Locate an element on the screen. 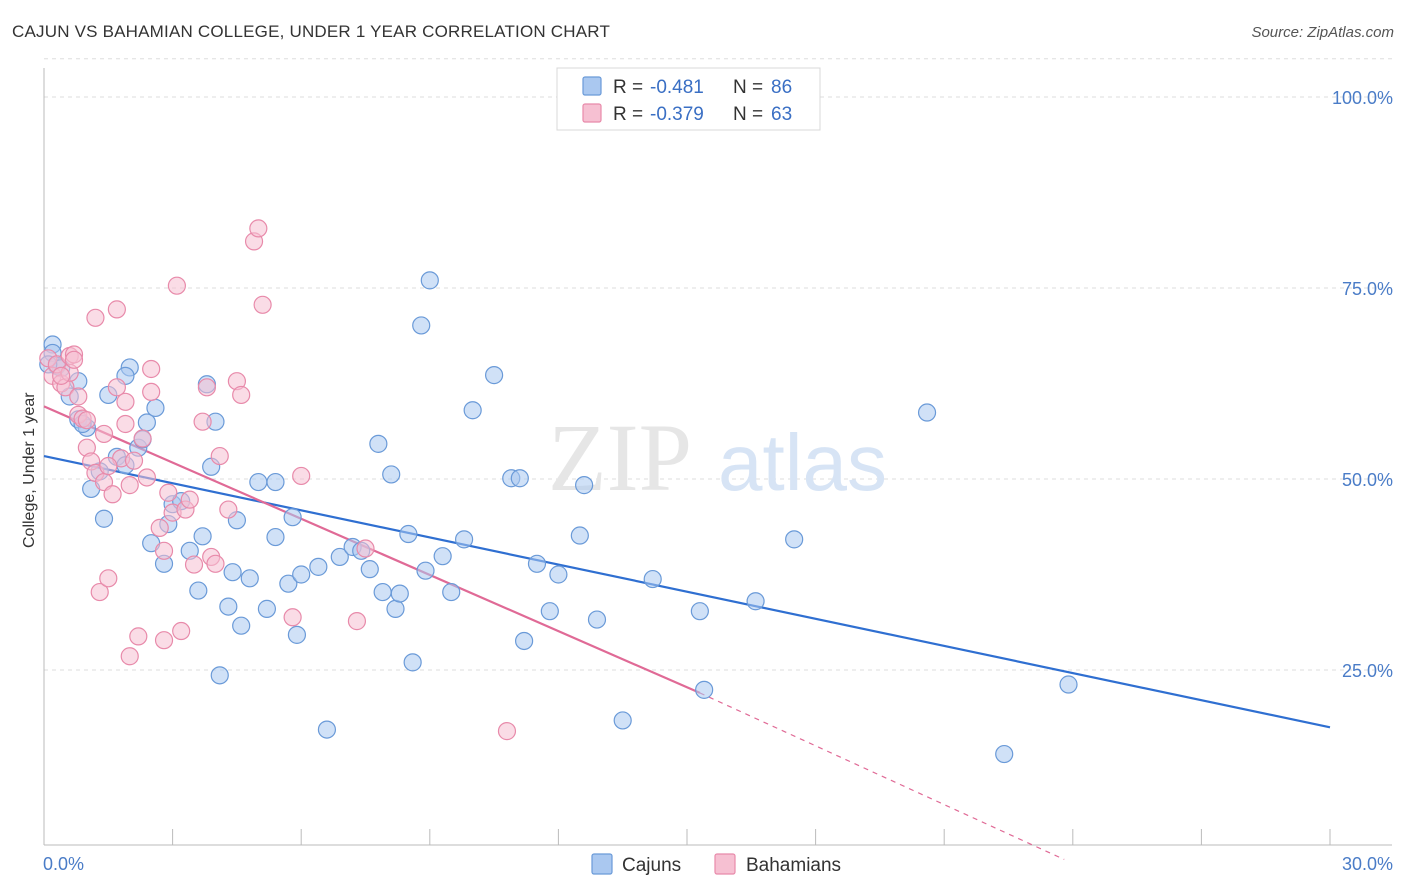  legend-swatch-cajuns is located at coordinates (592, 86).